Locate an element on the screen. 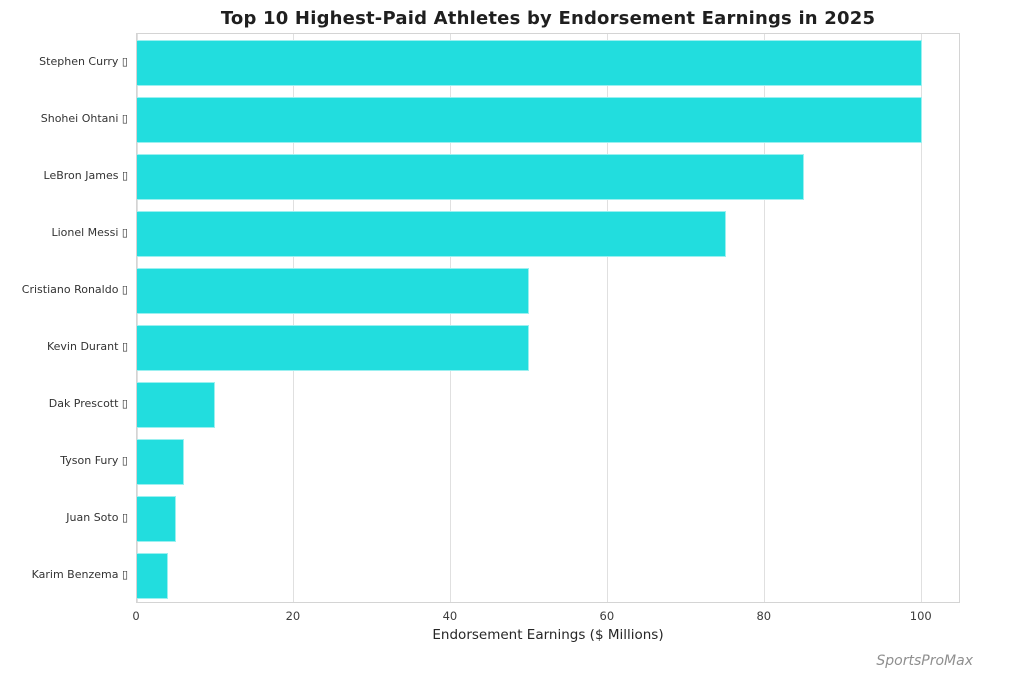 The image size is (1024, 683). y-tick-label-9: Karim Benzema ▯ is located at coordinates (79, 574).